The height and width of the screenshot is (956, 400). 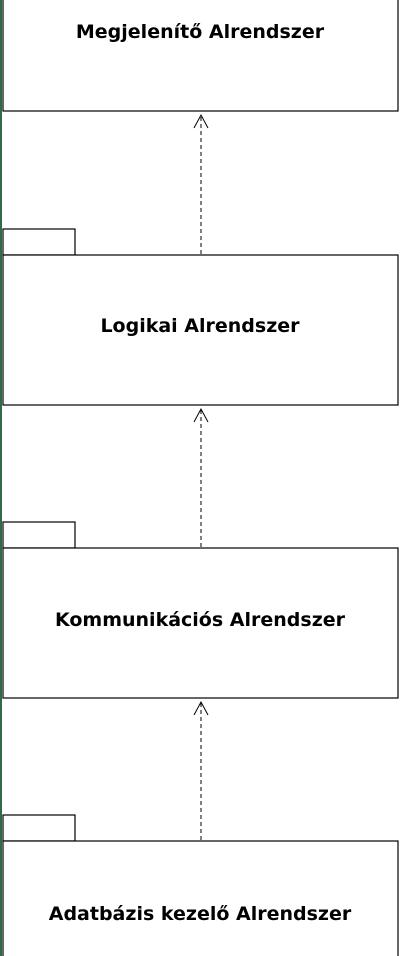 I want to click on package-label-logikai: Logikai Alrendszer, so click(x=200, y=326).